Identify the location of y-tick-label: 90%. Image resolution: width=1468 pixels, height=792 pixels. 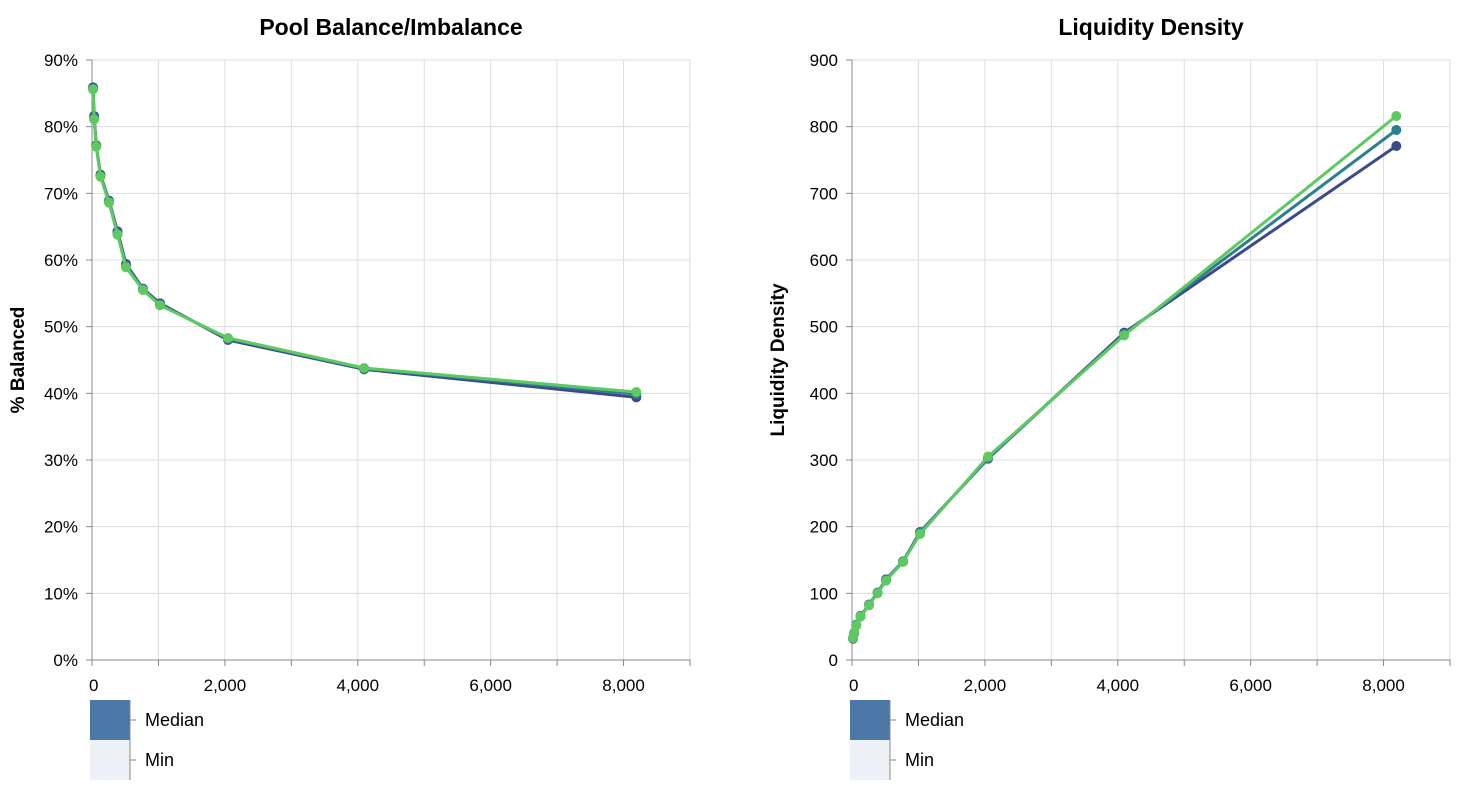
(61, 60).